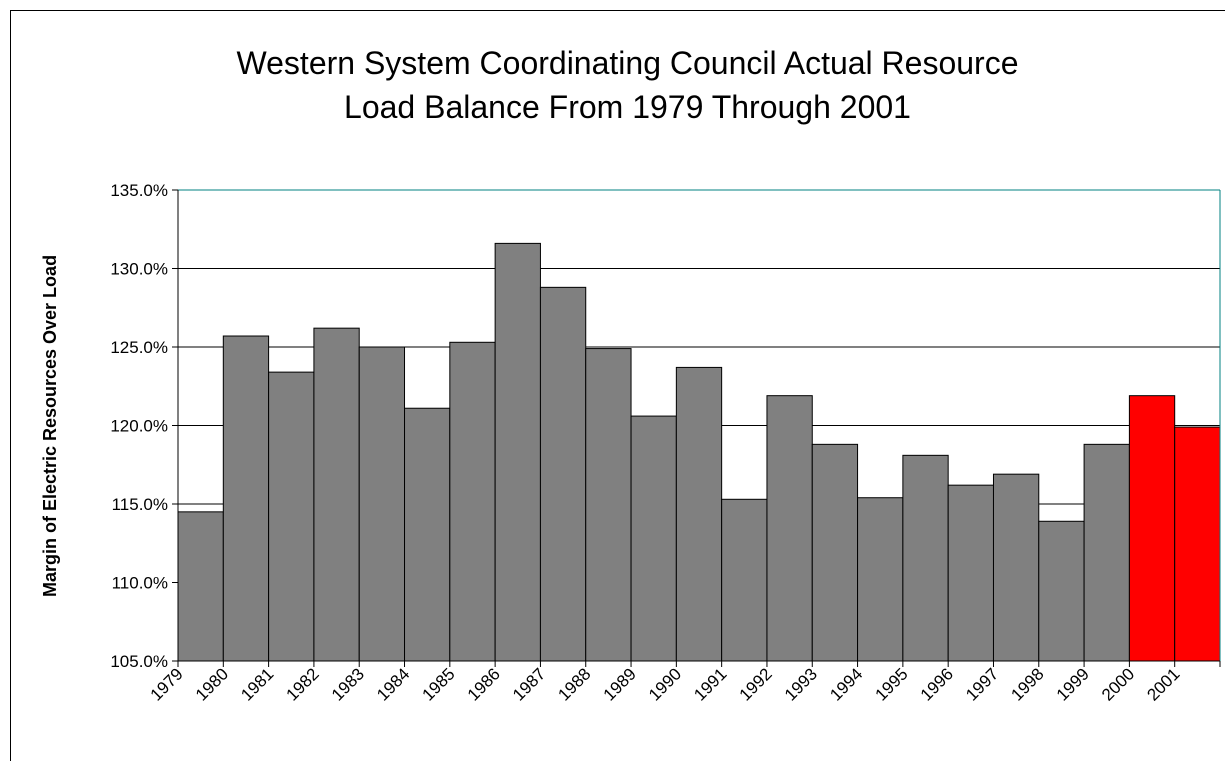  I want to click on x-tick-label: 1983, so click(348, 684).